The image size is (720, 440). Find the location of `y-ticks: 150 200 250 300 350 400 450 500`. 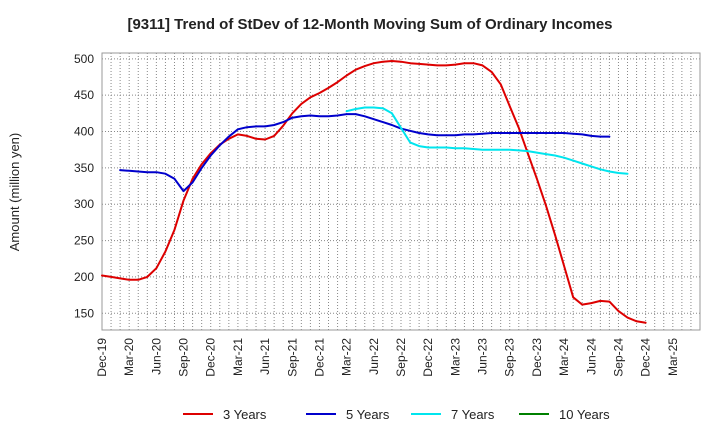

y-ticks: 150 200 250 300 350 400 450 500 is located at coordinates (84, 186).